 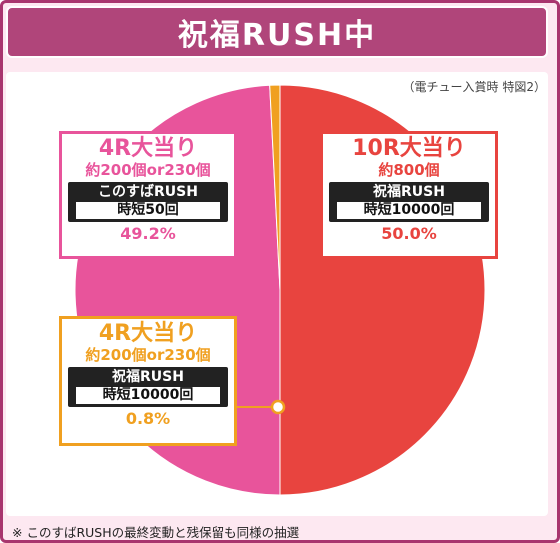 What do you see at coordinates (148, 377) in the screenshot?
I see `label-4r-shukufuku-rush: 祝福RUSH` at bounding box center [148, 377].